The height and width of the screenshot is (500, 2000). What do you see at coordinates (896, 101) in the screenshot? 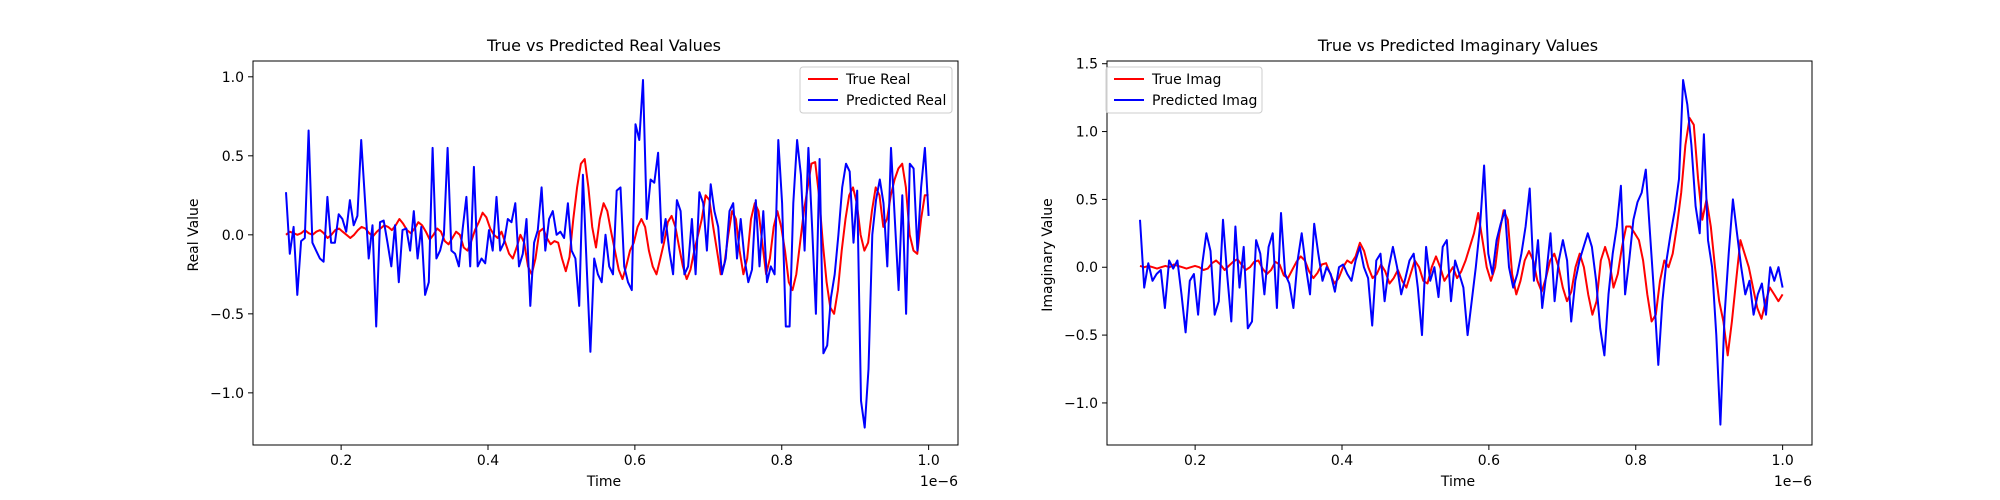
I see `legend-label-predicted-real: Predicted Real` at bounding box center [896, 101].